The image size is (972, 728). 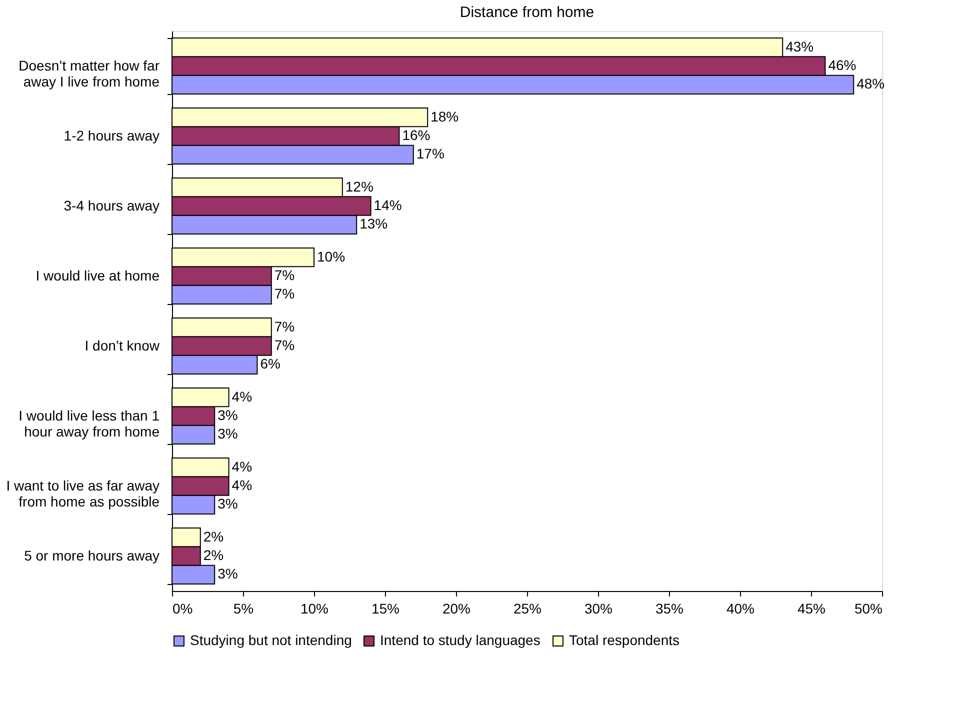 What do you see at coordinates (270, 364) in the screenshot?
I see `data-label: 6%` at bounding box center [270, 364].